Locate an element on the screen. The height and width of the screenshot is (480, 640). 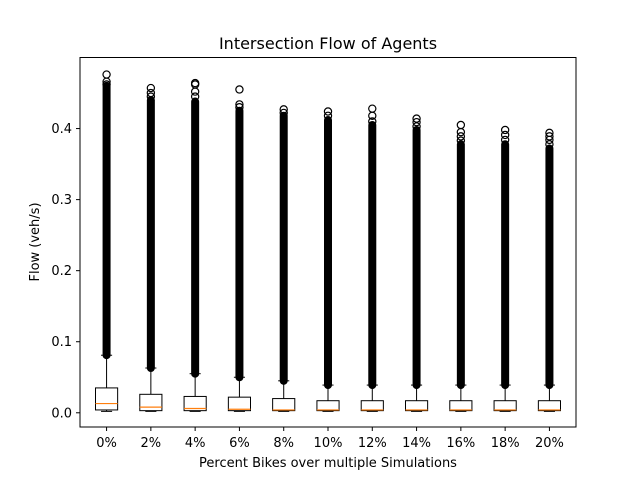
x-tick-label: 12% is located at coordinates (372, 443).